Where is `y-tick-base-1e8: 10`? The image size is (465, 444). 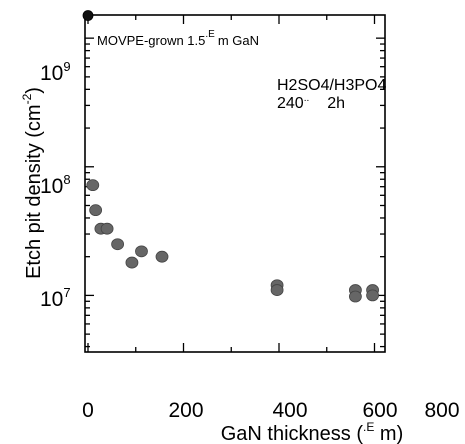
y-tick-base-1e8: 10 is located at coordinates (51, 186).